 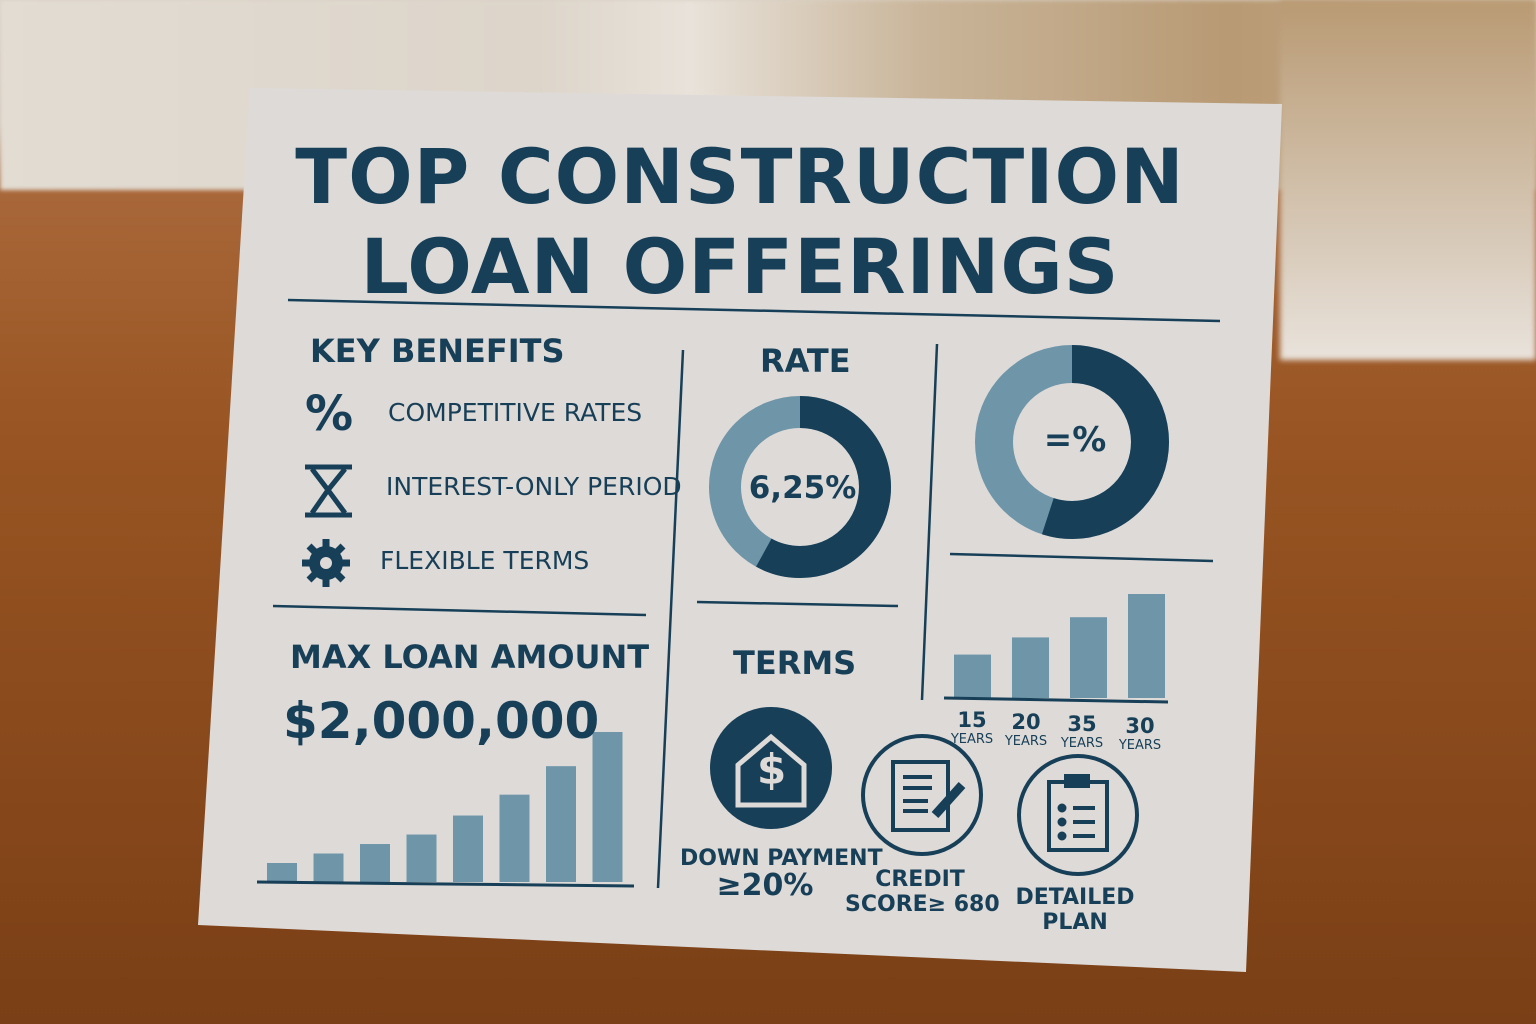 What do you see at coordinates (972, 728) in the screenshot?
I see `bar-label: 15 YEARS` at bounding box center [972, 728].